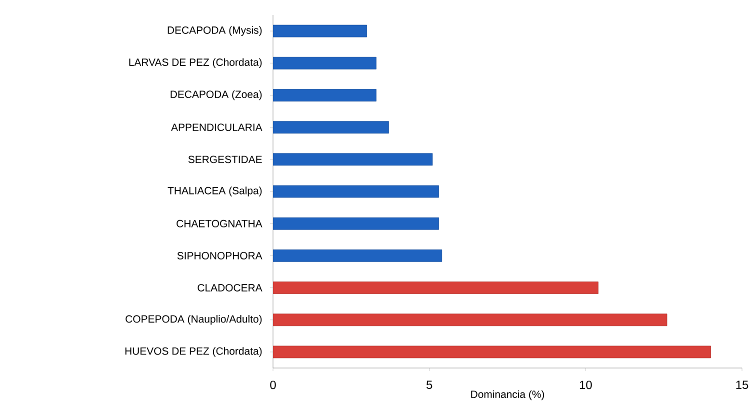  What do you see at coordinates (193, 352) in the screenshot?
I see `y-tick-label: HUEVOS DE PEZ (Chordata)` at bounding box center [193, 352].